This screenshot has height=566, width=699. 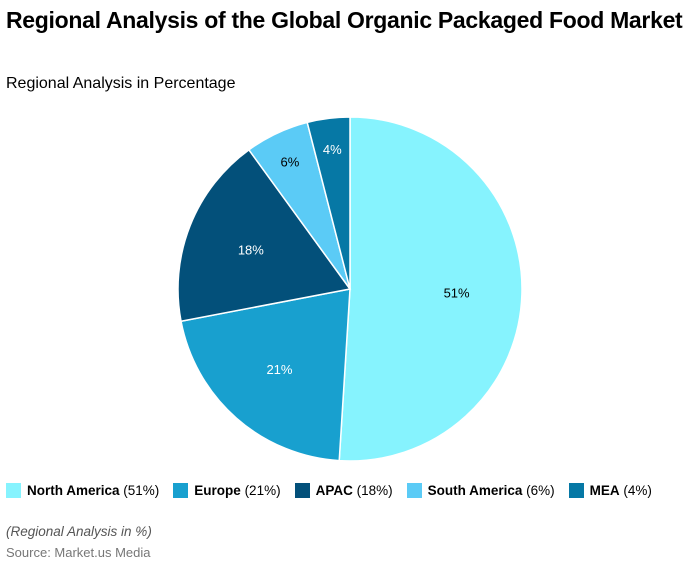 I want to click on legend-name: South America, so click(x=475, y=490).